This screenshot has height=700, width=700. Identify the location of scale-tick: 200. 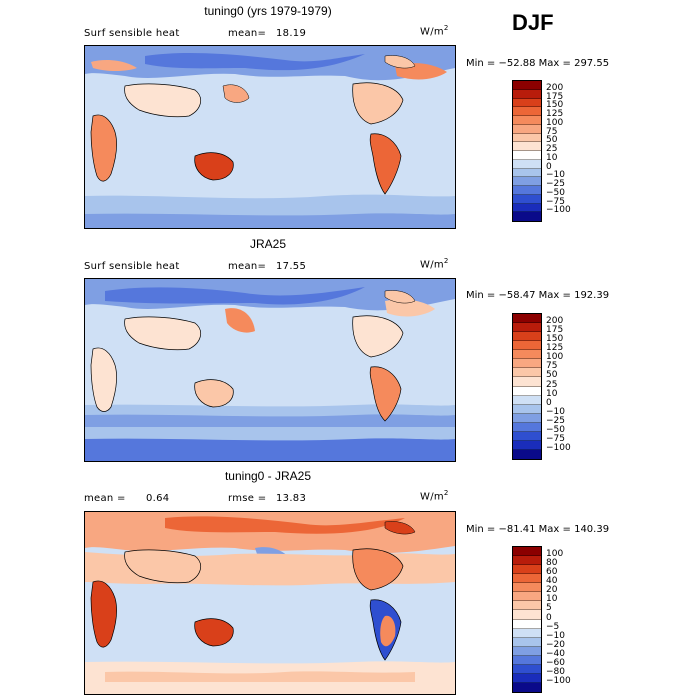
(555, 87).